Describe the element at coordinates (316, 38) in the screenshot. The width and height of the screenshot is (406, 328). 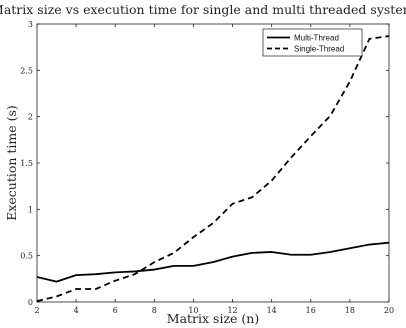
I see `legend-label-multi-thread: Multi-Thread` at that location.